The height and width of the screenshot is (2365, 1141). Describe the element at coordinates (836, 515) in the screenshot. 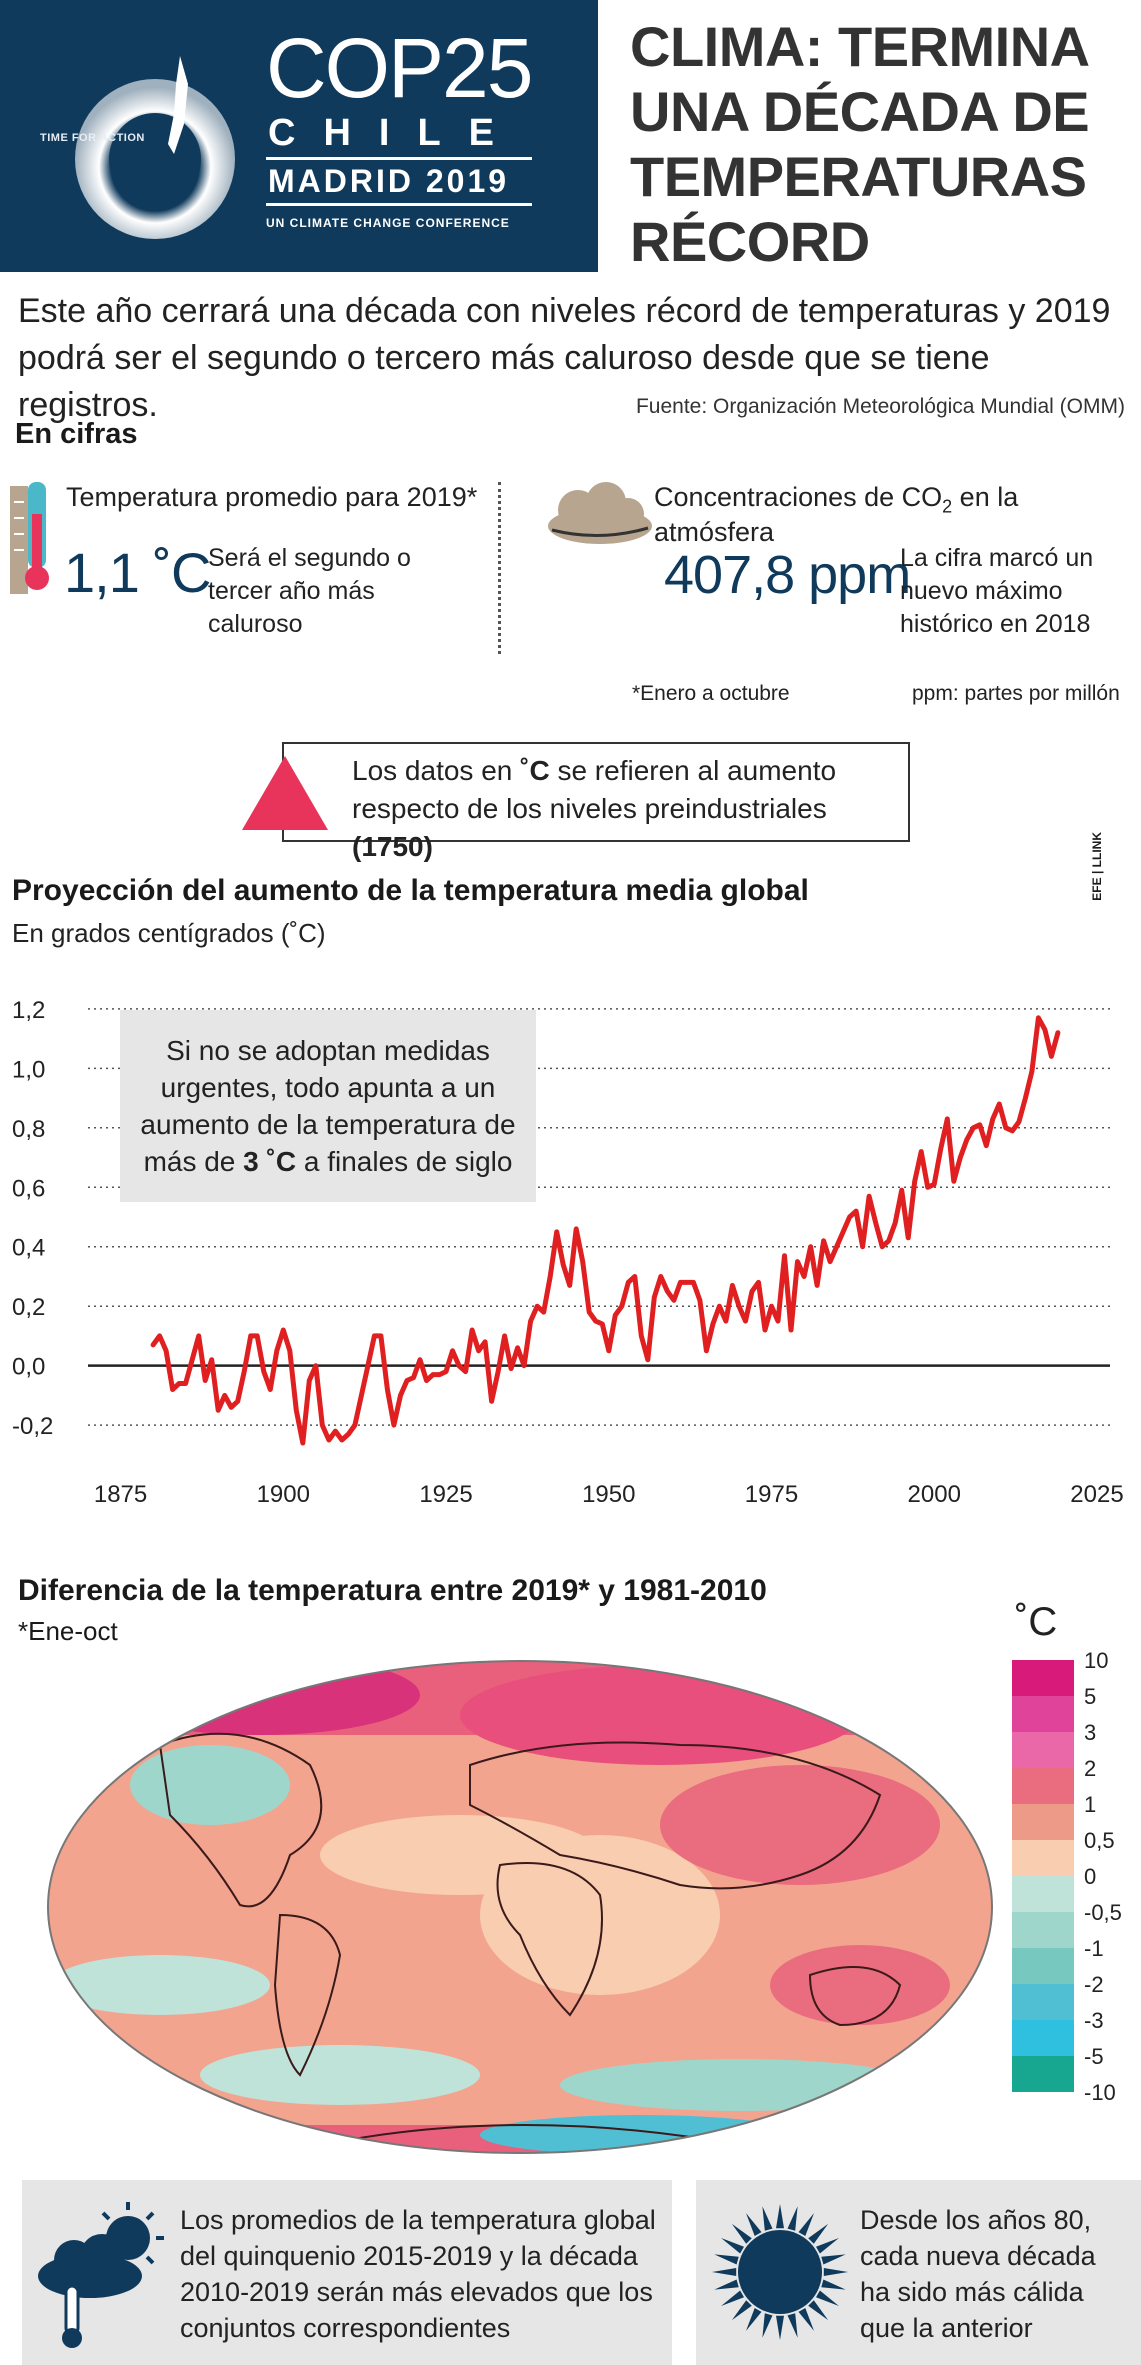

I see `co2-label-suffix: en la atmósfera` at that location.